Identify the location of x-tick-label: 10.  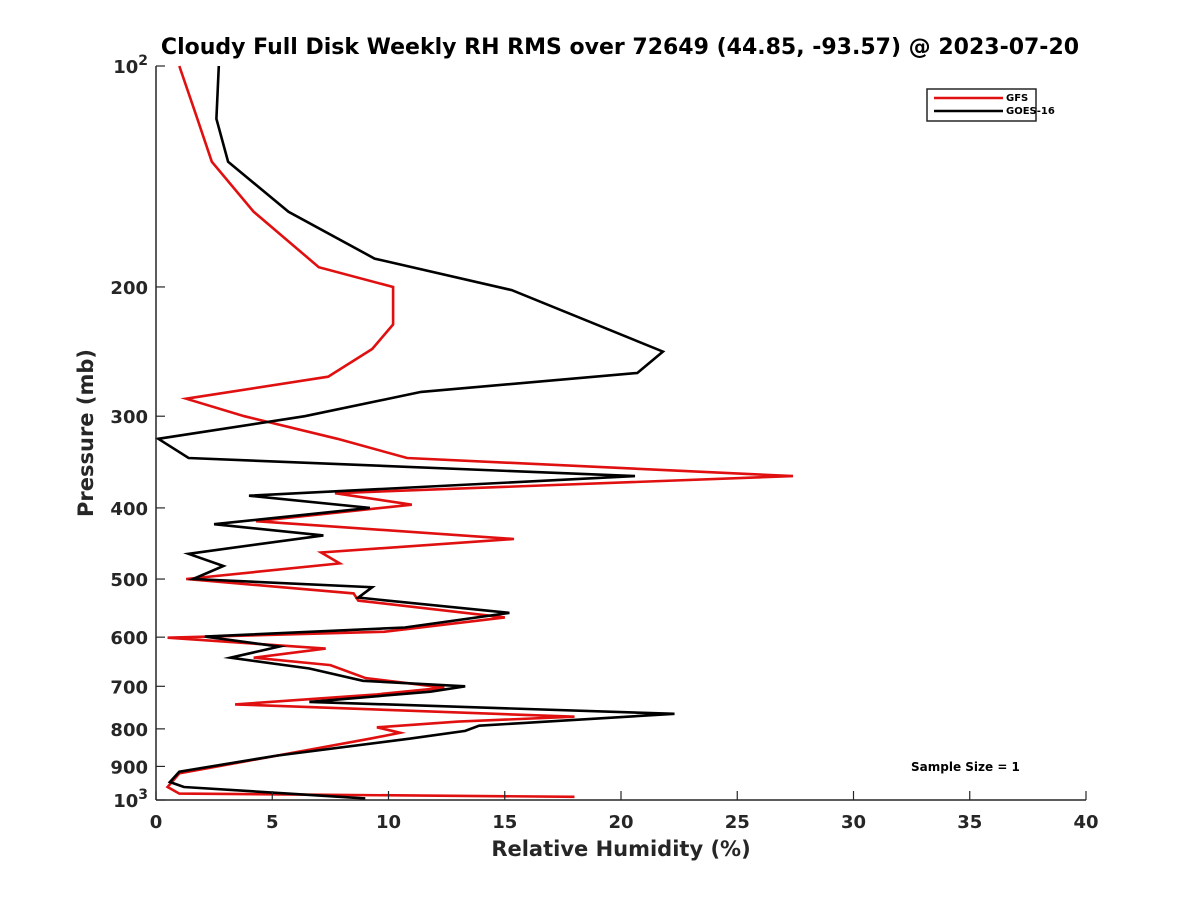
(388, 822).